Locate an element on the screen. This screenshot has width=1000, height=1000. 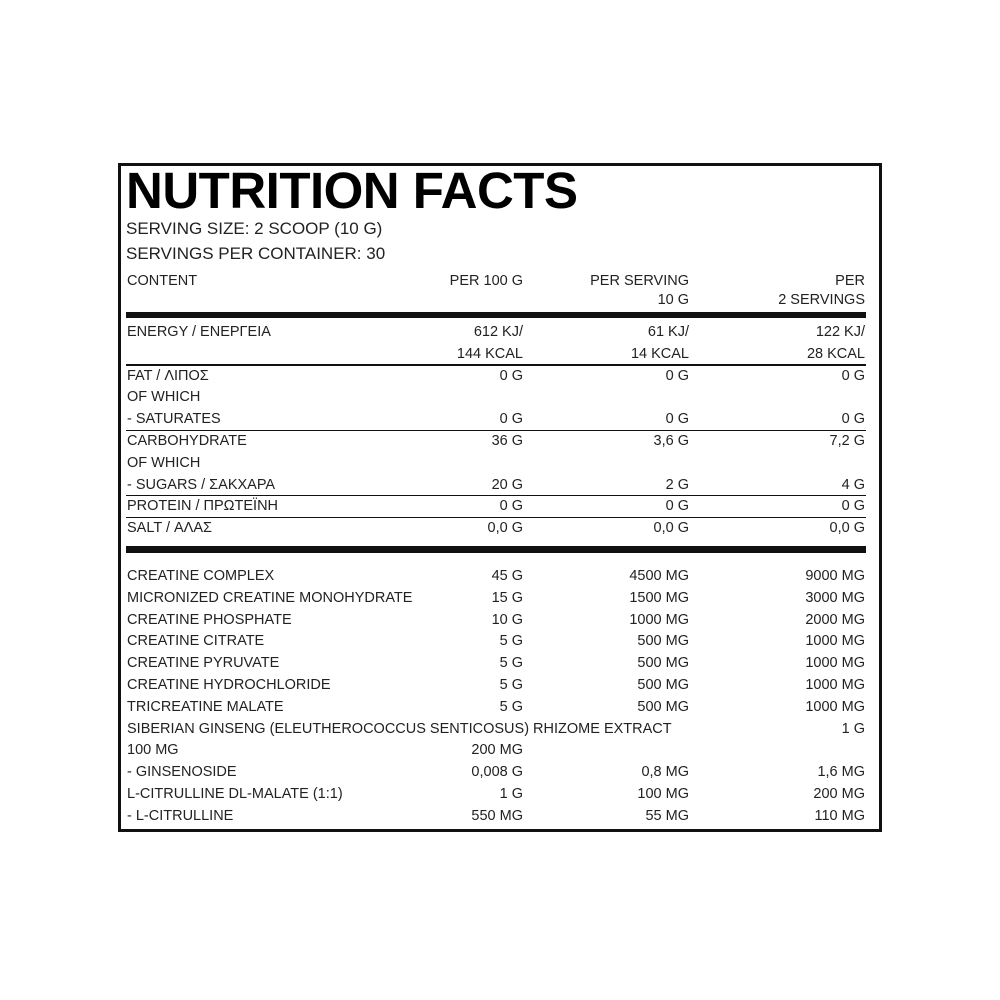
cell-value: 4500 MG is located at coordinates (659, 576).